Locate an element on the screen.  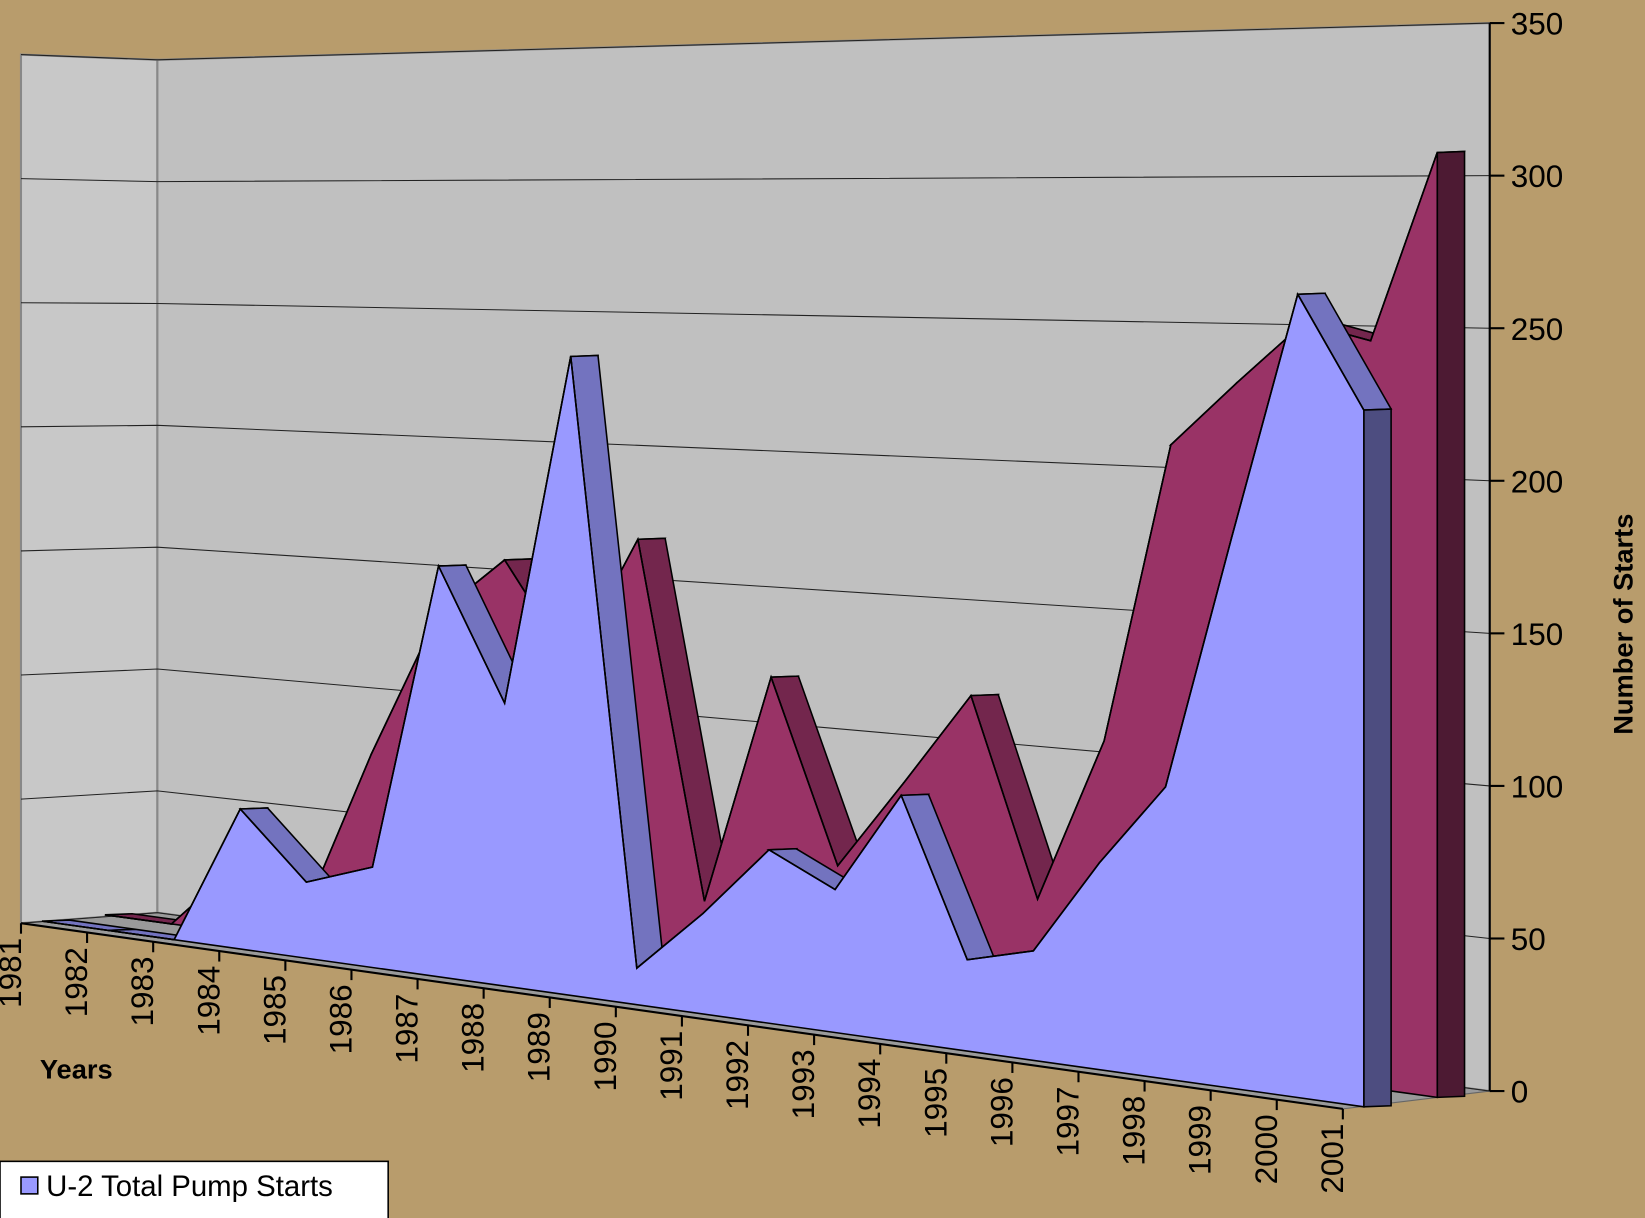
y-axis-title: Number of Starts is located at coordinates (1622, 624).